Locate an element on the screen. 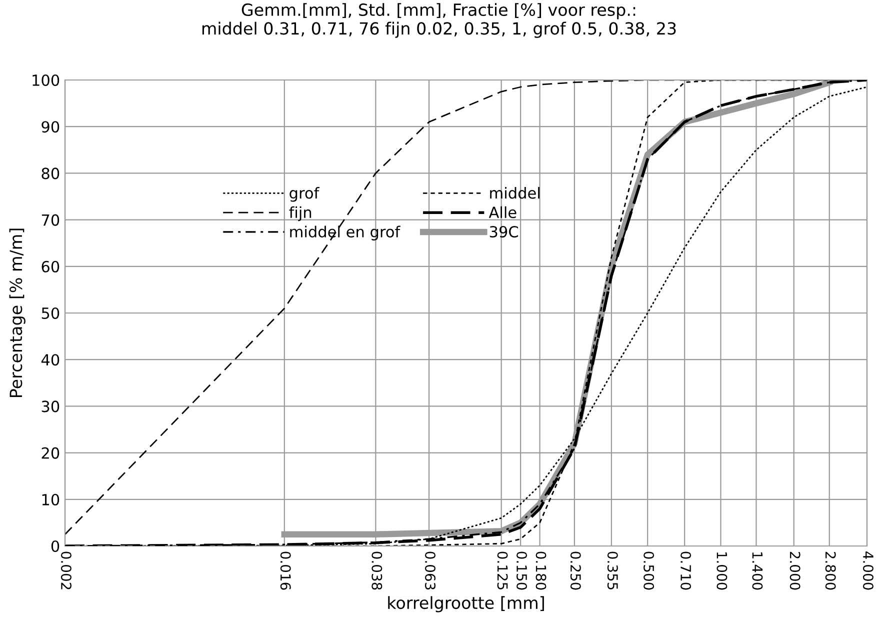 The width and height of the screenshot is (878, 628). x-axis-title: korrelgrootte [mm] is located at coordinates (466, 604).